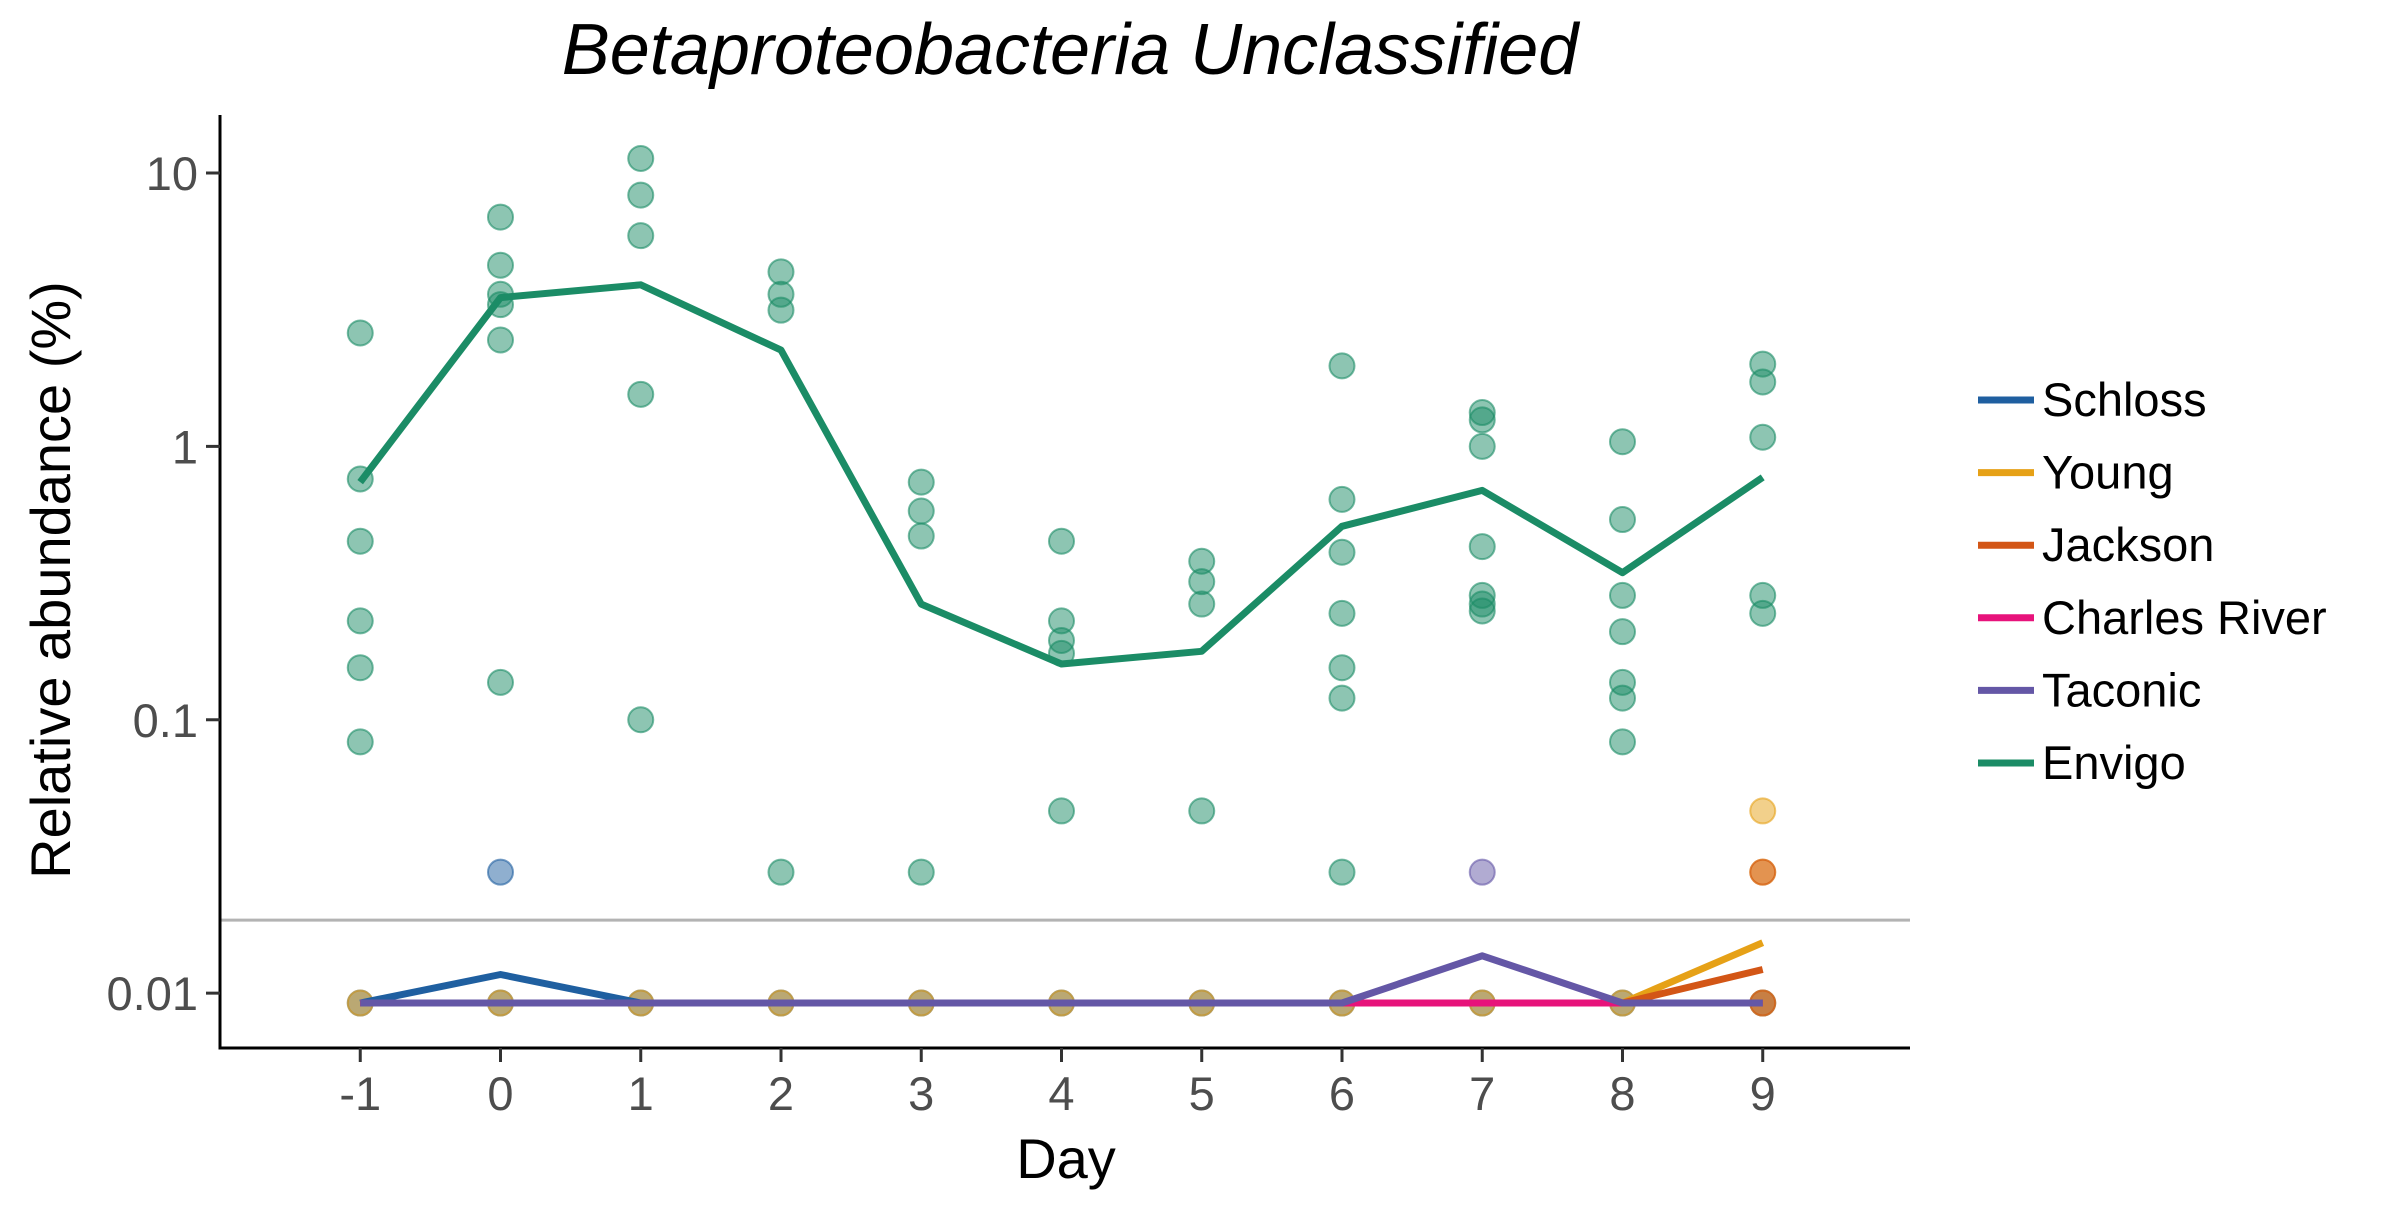  What do you see at coordinates (2128, 544) in the screenshot?
I see `legend-label-jackson: Jackson` at bounding box center [2128, 544].